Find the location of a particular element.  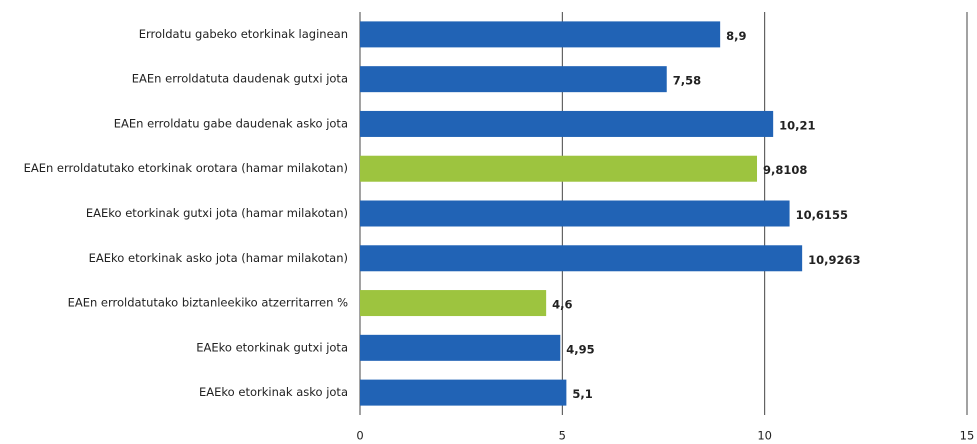

x-tick-label: 0 is located at coordinates (359, 436).